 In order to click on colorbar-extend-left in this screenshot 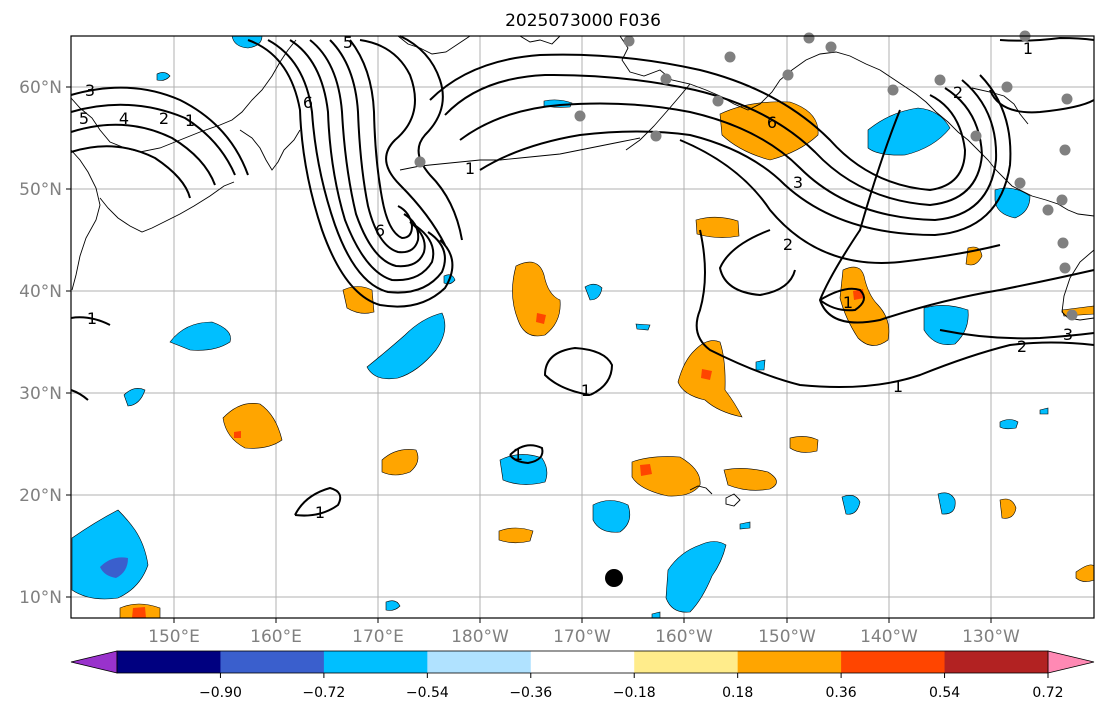, I will do `click(94, 662)`.